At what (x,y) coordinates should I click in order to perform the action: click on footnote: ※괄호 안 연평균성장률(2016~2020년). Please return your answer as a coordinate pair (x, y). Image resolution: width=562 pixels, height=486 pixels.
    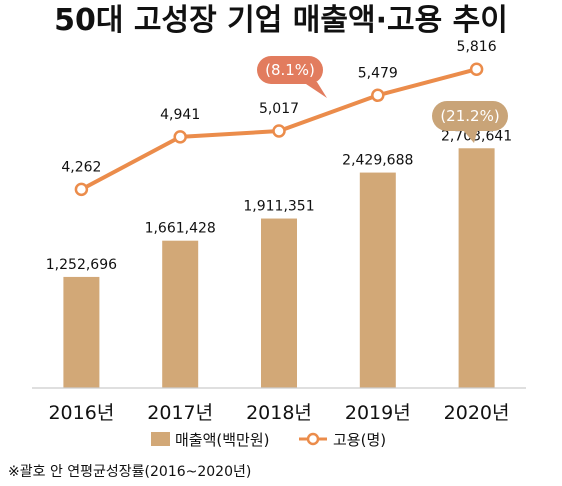
    Looking at the image, I should click on (129, 472).